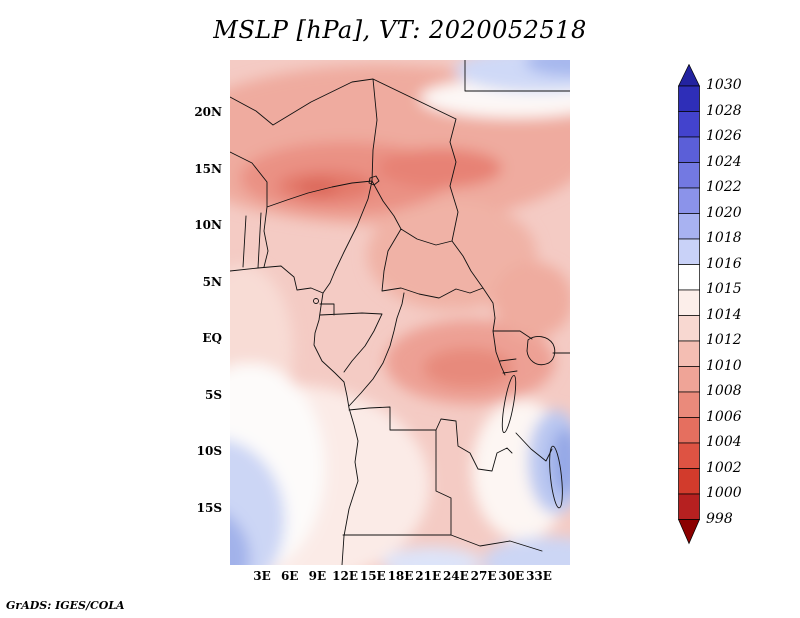  I want to click on lat-tick-10N: 10N, so click(208, 225).